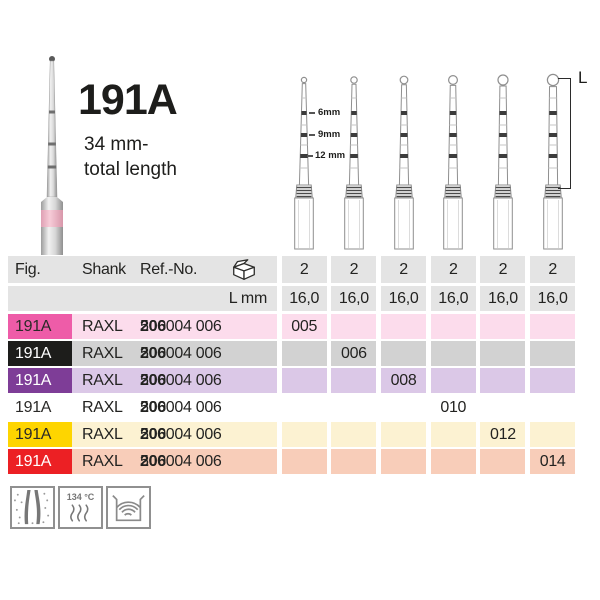 The width and height of the screenshot is (600, 600). Describe the element at coordinates (330, 155) in the screenshot. I see `depth-label-12mm: 12 mm` at that location.